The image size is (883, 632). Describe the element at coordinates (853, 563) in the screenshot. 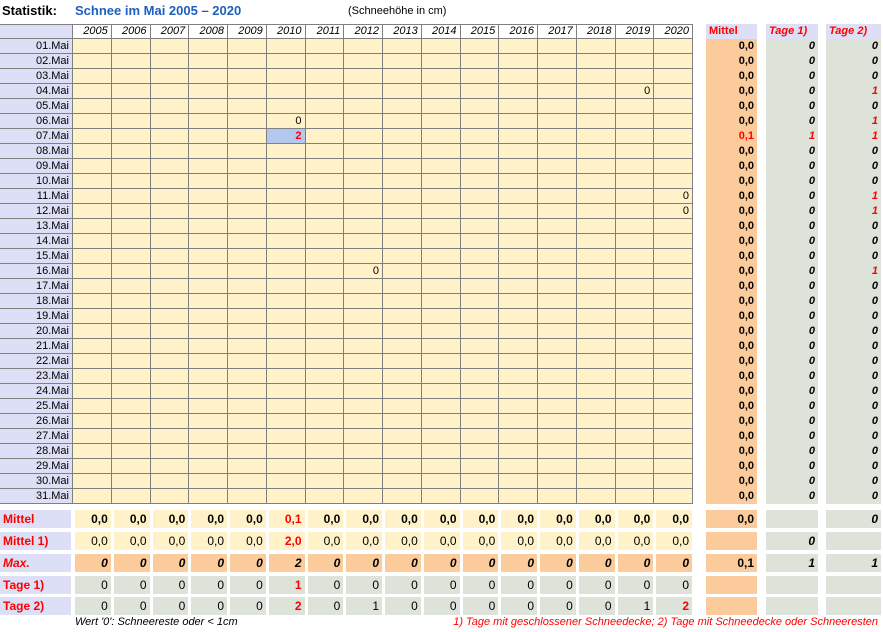

I see `summary-tage2: 1` at that location.